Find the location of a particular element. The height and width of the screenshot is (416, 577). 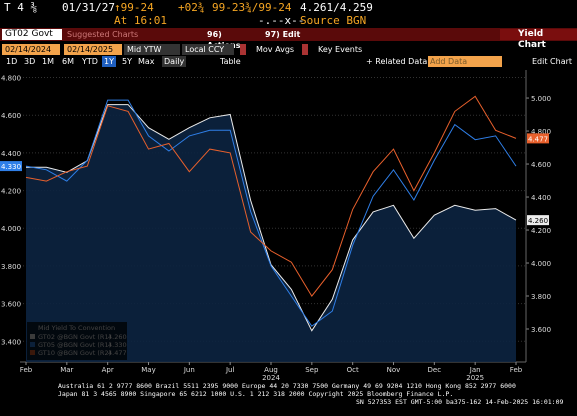

y2-tick-label: 3.600 is located at coordinates (541, 330).